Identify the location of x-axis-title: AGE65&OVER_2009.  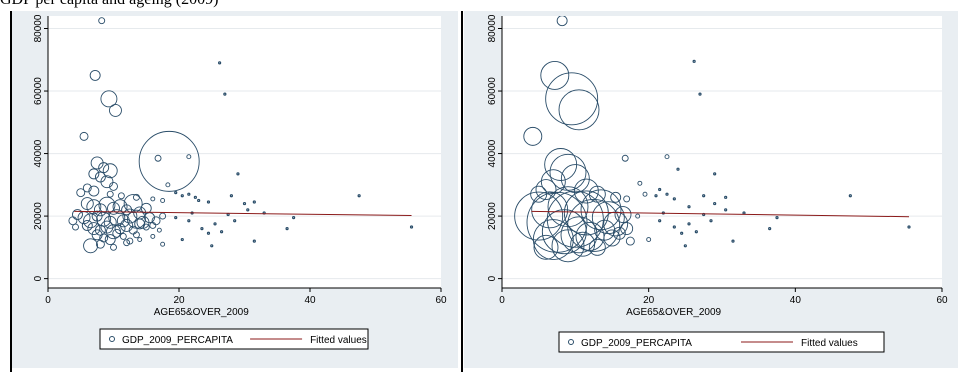
(201, 312).